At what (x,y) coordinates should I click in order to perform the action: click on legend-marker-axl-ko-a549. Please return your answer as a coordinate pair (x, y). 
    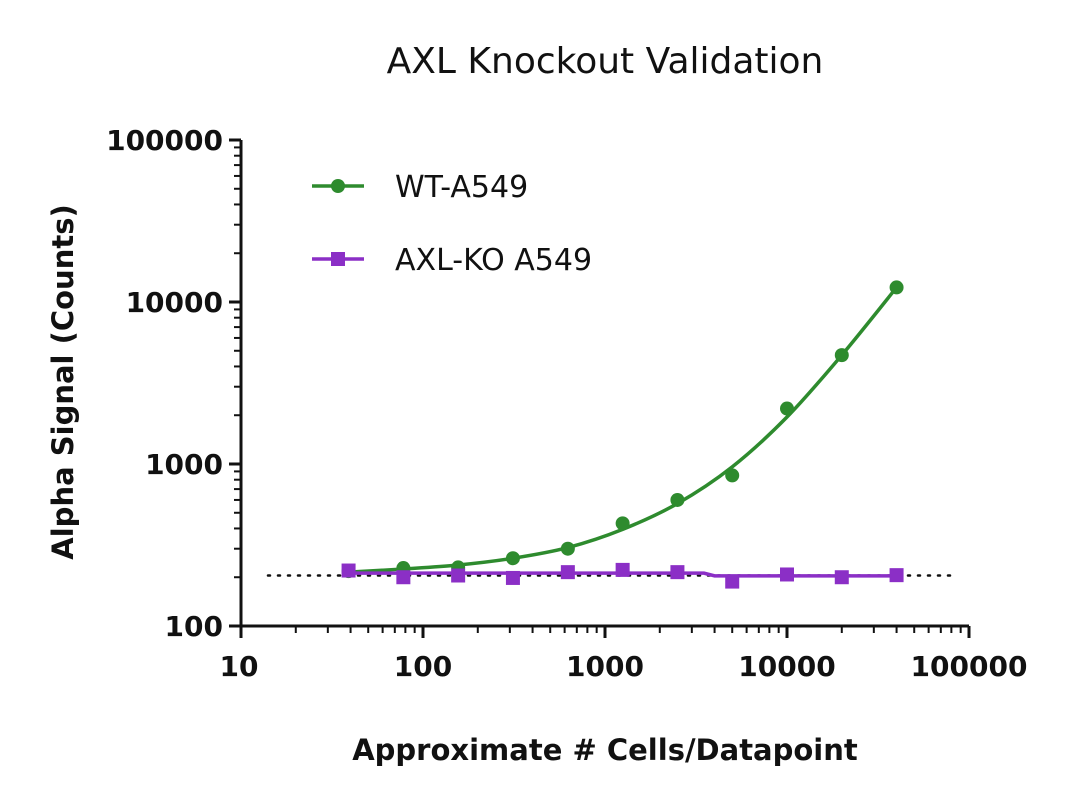
    Looking at the image, I should click on (338, 259).